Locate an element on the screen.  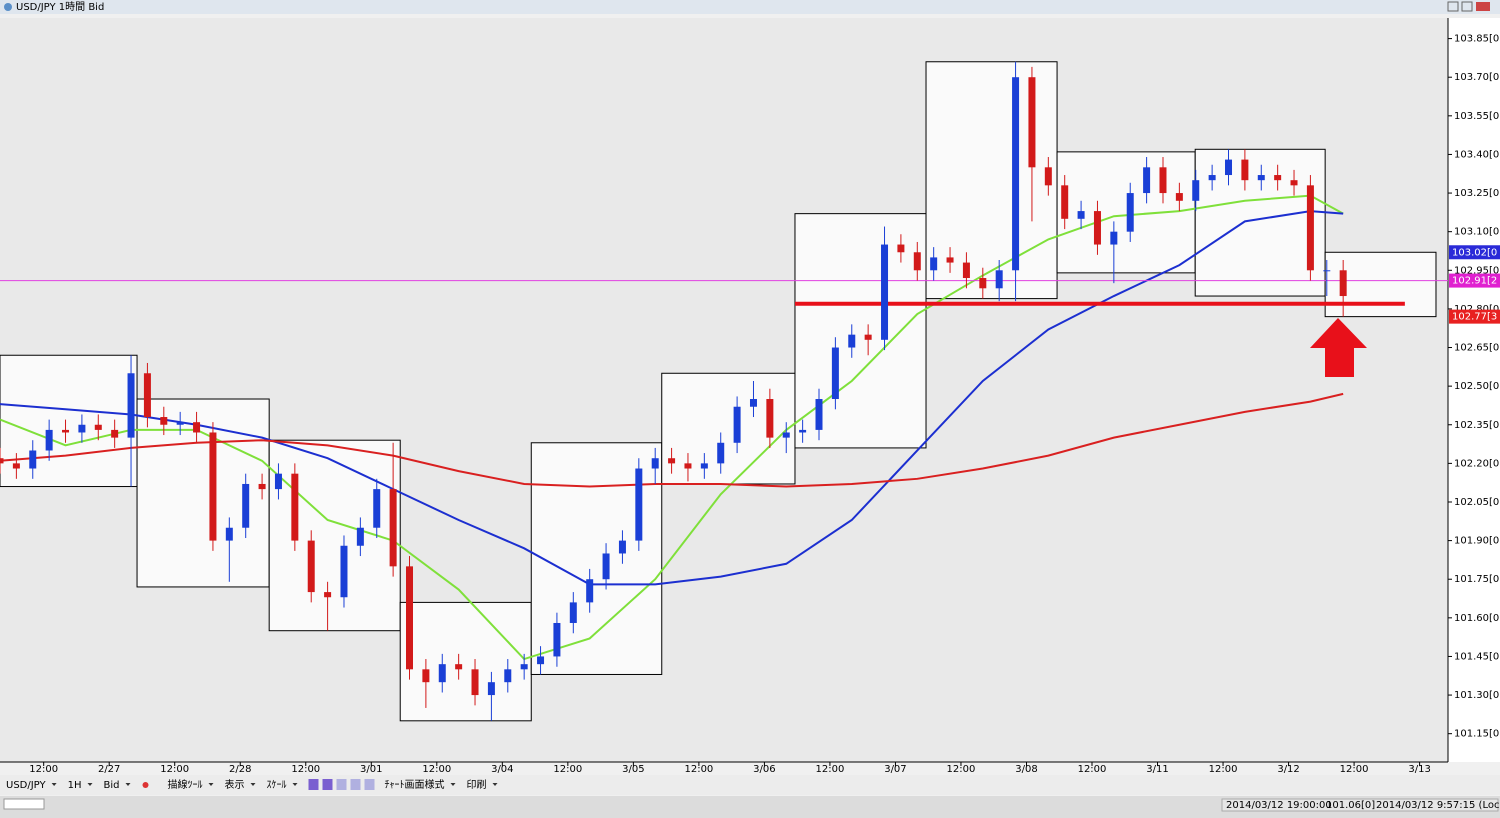
toolbar-item: 1H is located at coordinates (75, 785).